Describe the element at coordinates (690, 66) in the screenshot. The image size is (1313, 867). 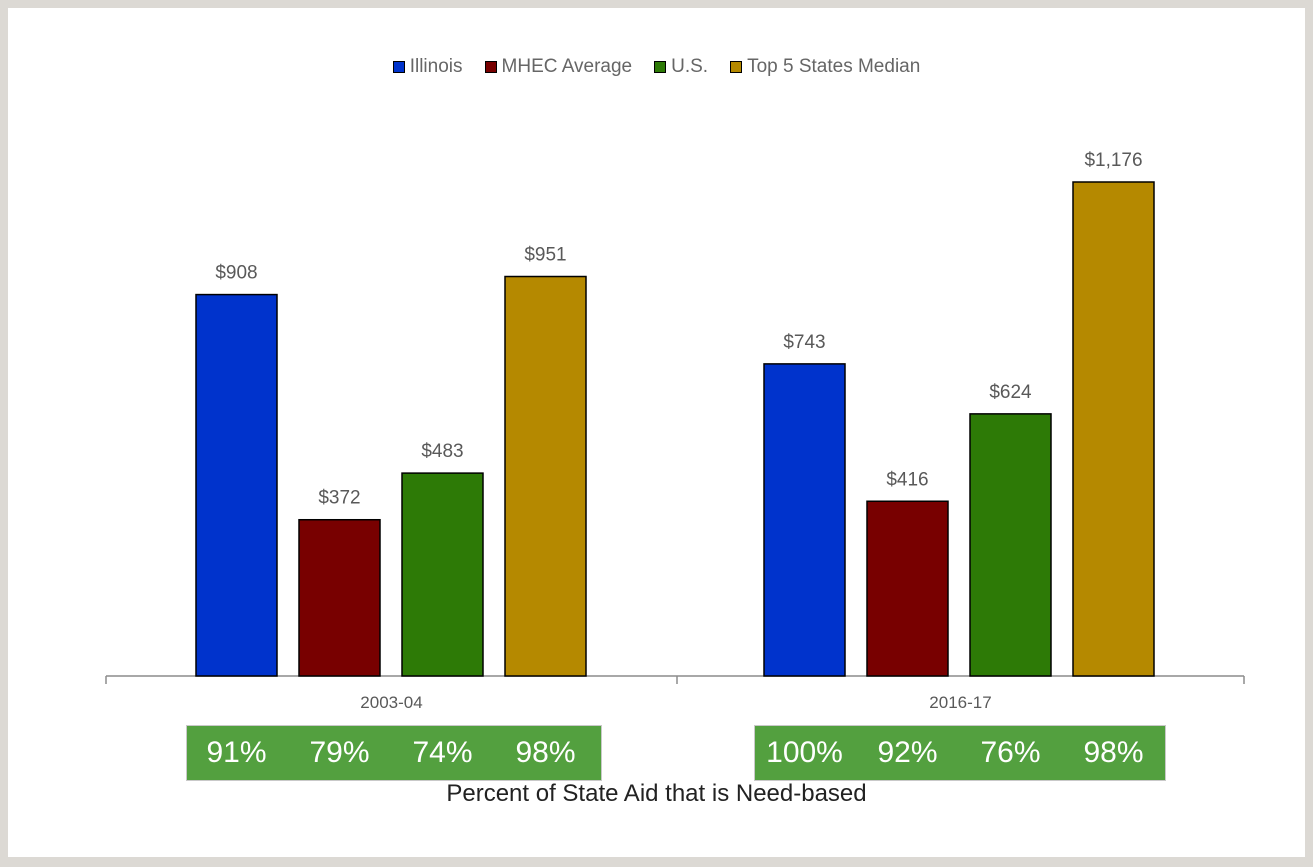
I see `legend-label: U.S.` at that location.